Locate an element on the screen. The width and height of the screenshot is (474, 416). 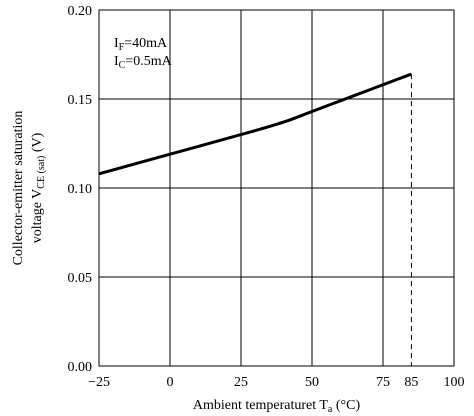
x-tick-label: −25 is located at coordinates (99, 382).